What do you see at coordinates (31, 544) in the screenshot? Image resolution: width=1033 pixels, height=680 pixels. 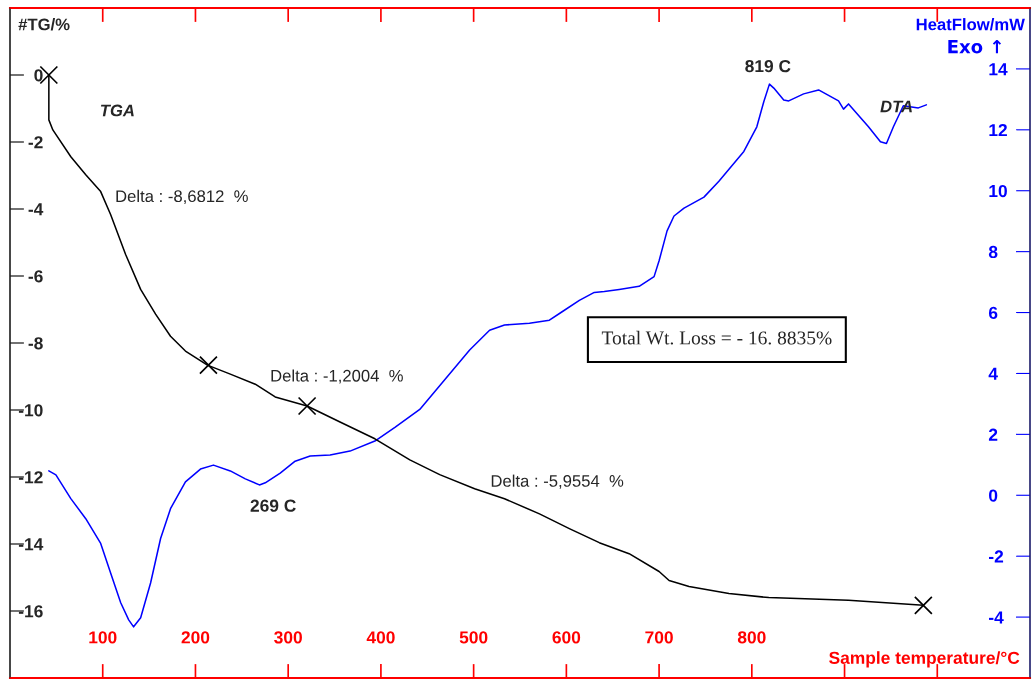 I see `y-tick-label: -14` at bounding box center [31, 544].